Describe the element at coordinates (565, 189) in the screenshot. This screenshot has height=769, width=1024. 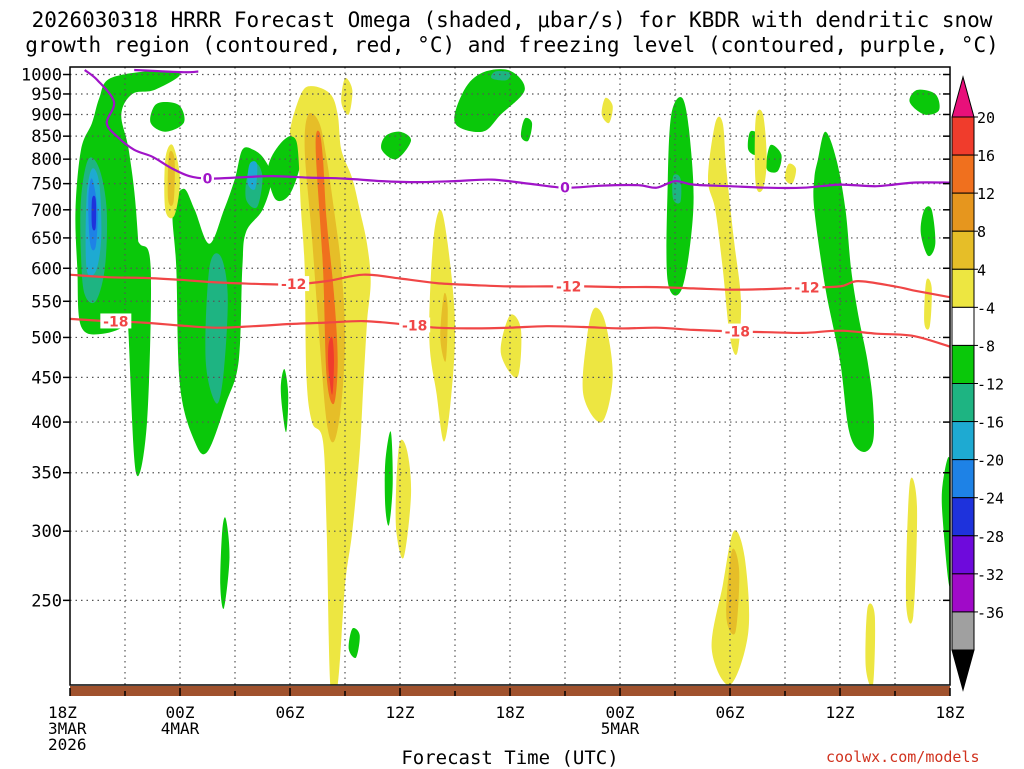
I see `contour-label: 0` at that location.